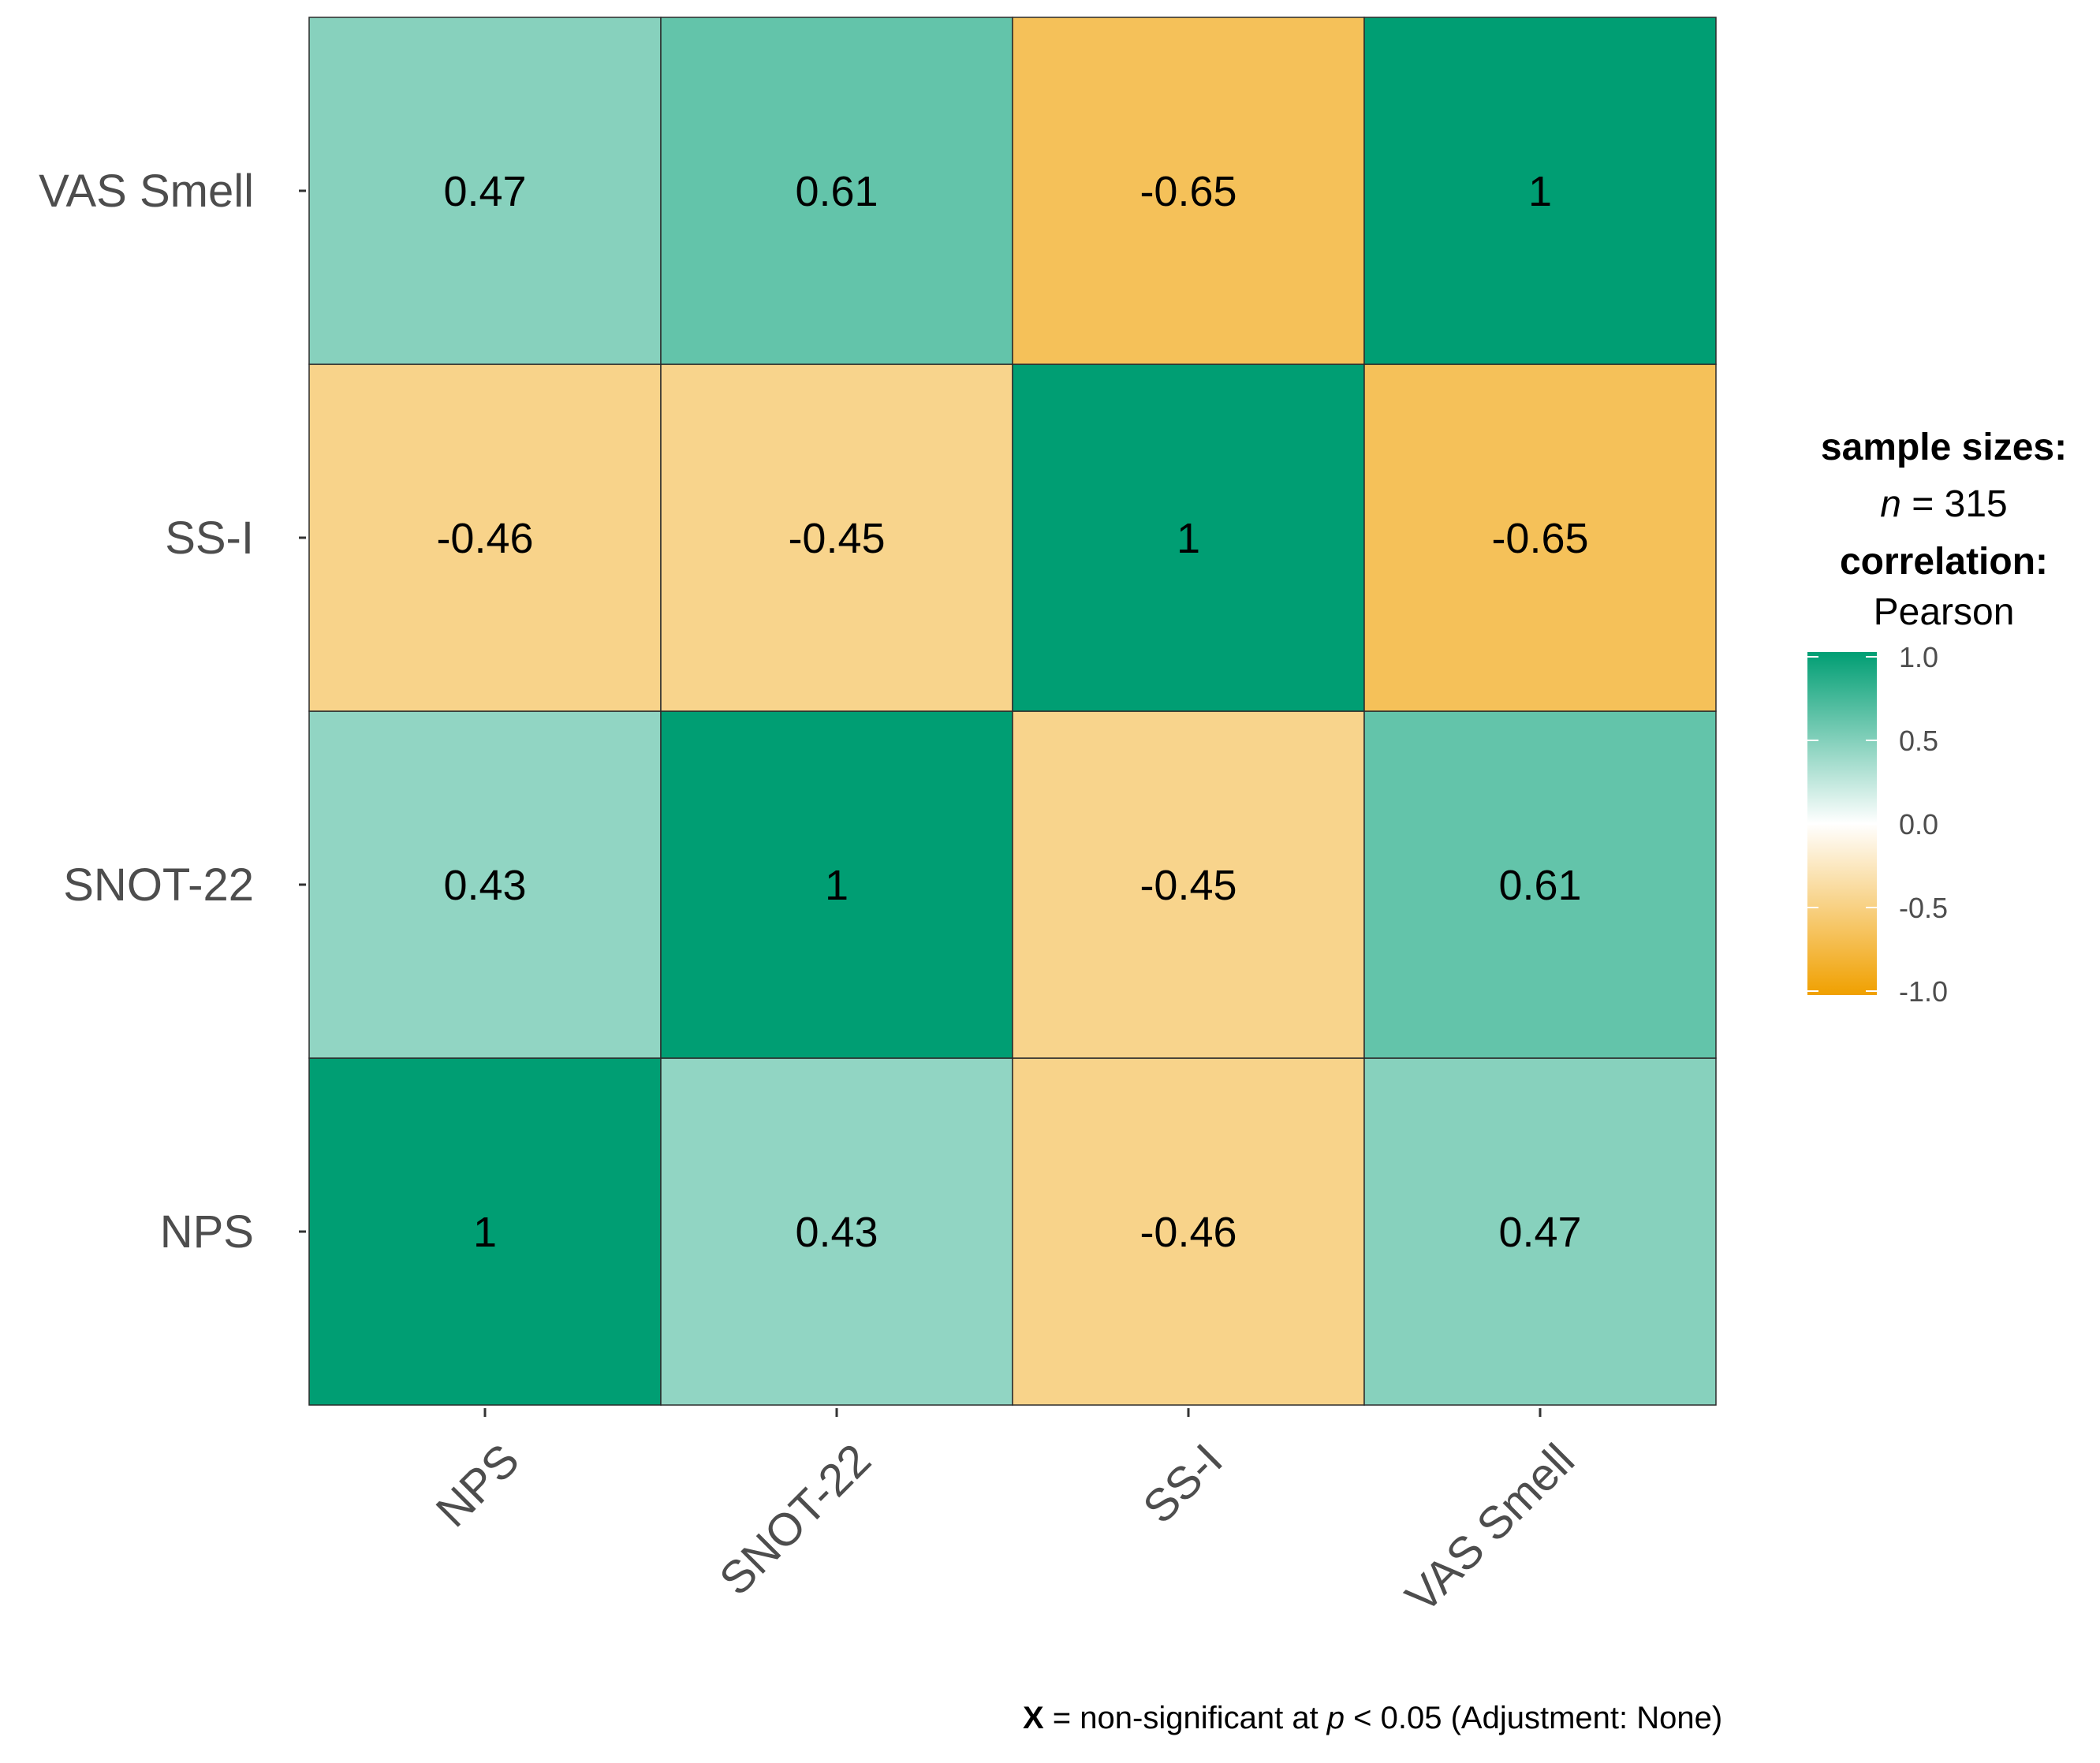 This screenshot has width=2100, height=1763. What do you see at coordinates (1954, 504) in the screenshot?
I see `legend-n-equals: = 315` at bounding box center [1954, 504].